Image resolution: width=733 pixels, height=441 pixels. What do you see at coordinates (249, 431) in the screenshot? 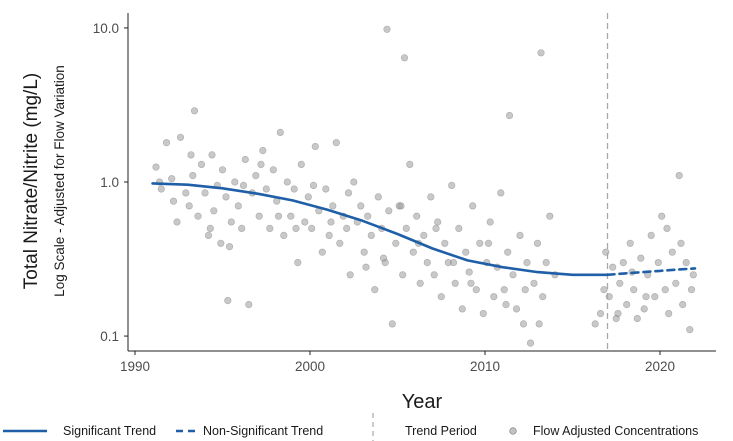
I see `legend-item: Non-Significant Trend` at bounding box center [249, 431].